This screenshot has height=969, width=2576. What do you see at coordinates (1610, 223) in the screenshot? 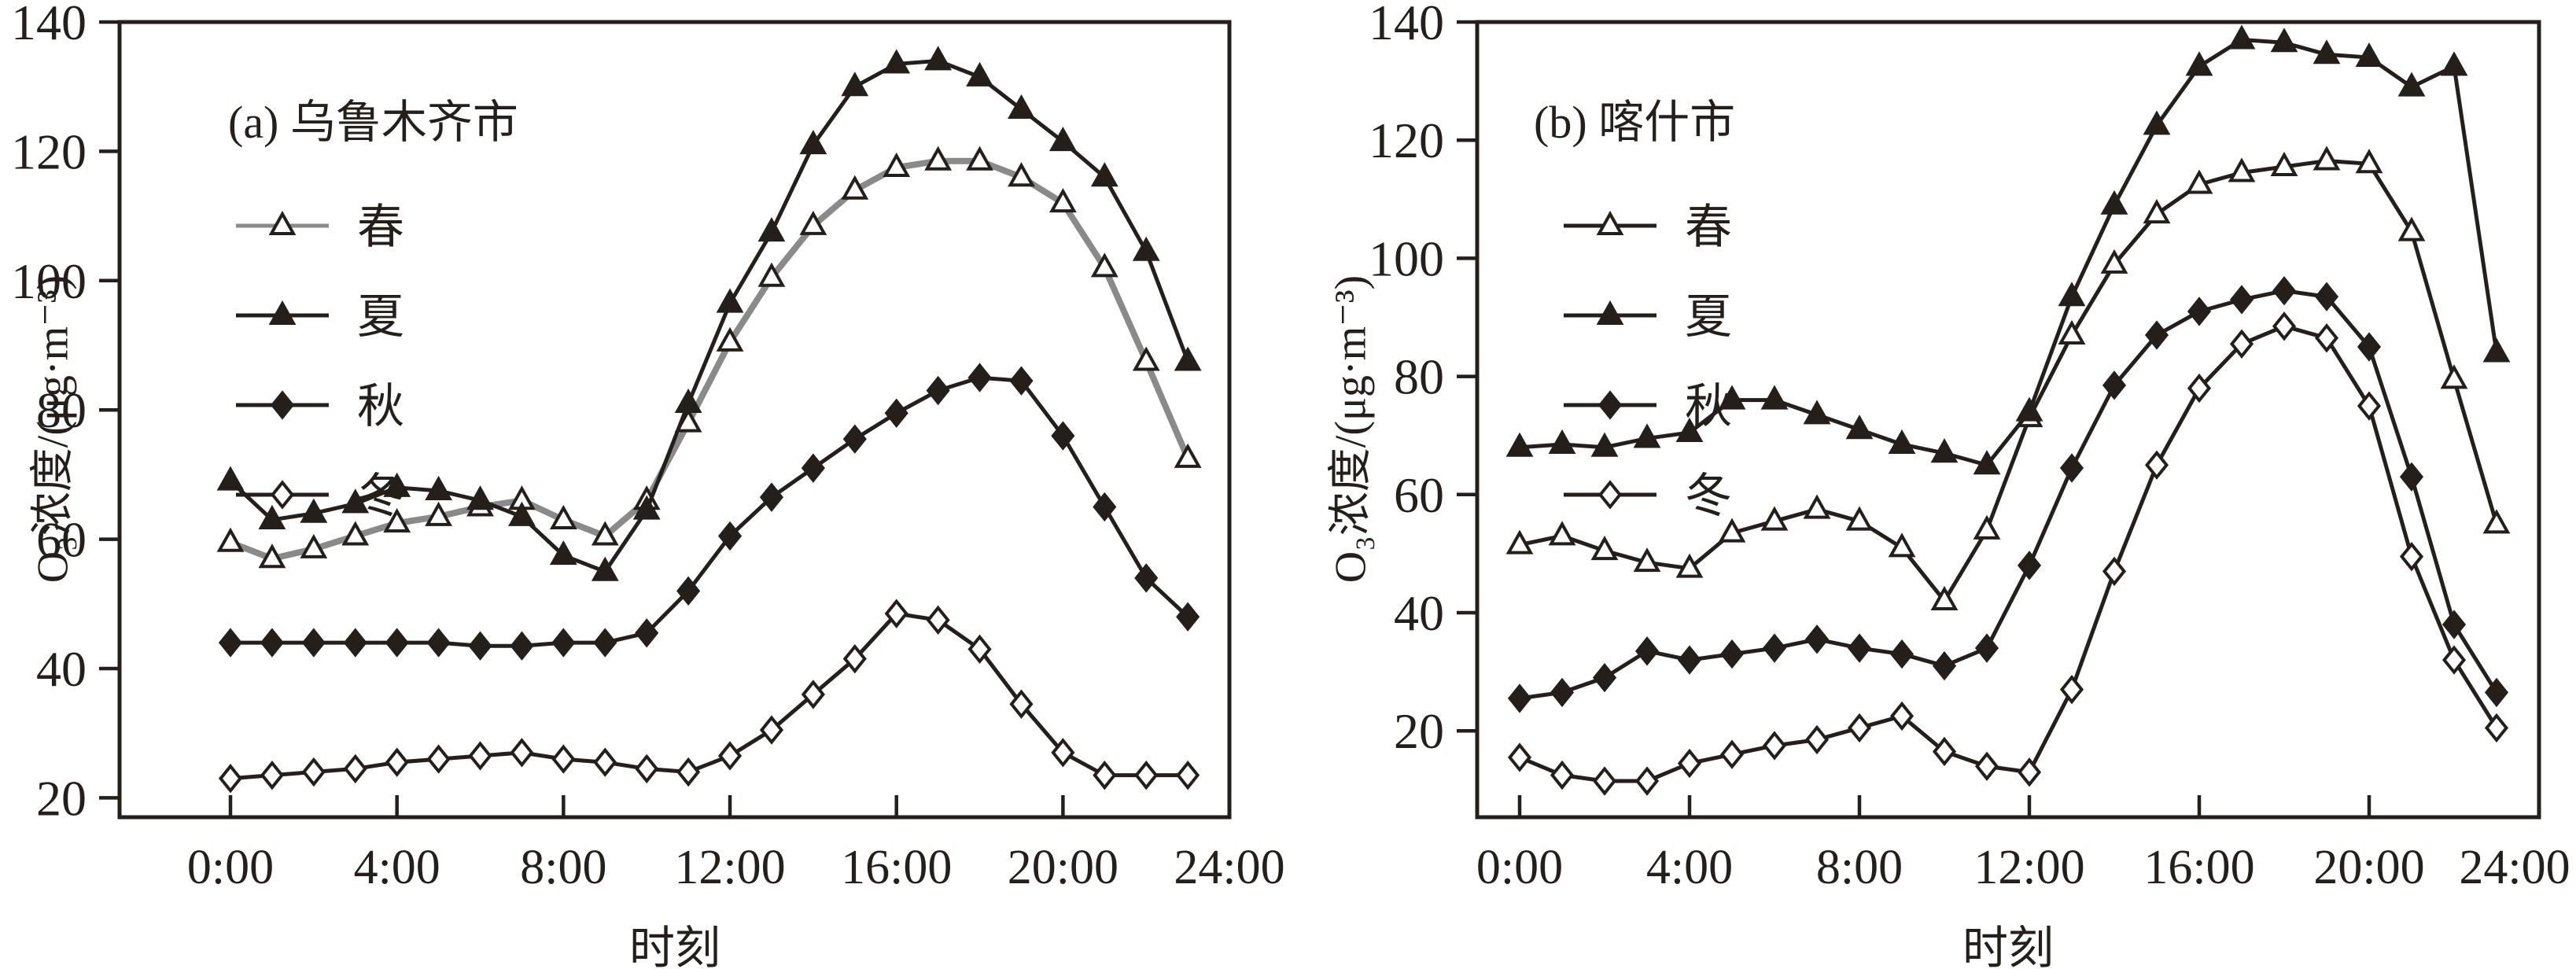
I see `panel-b-legend-marker-春` at bounding box center [1610, 223].